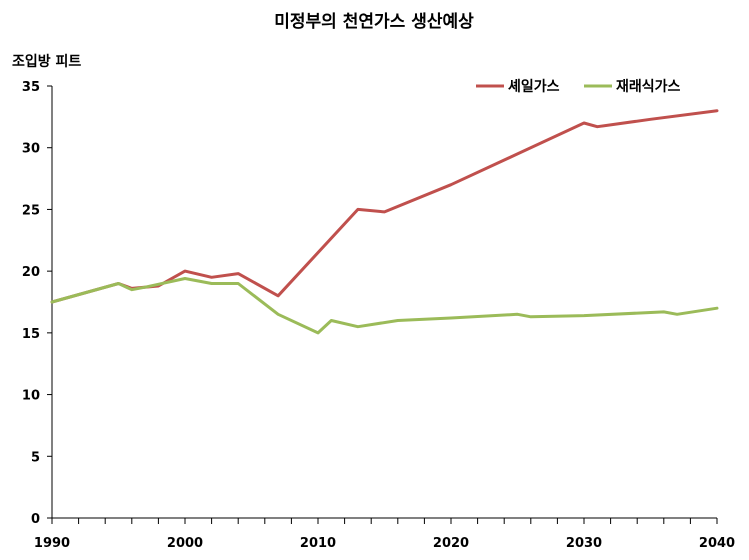 The image size is (749, 560). Describe the element at coordinates (451, 543) in the screenshot. I see `x-tick-label: 2020` at that location.